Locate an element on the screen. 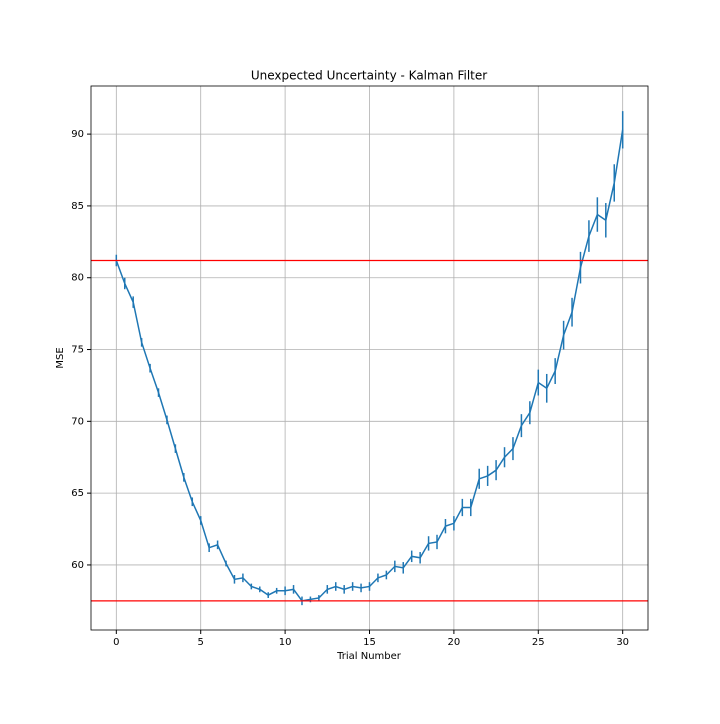 This screenshot has width=720, height=724. y-axis-label: MSE is located at coordinates (60, 357).